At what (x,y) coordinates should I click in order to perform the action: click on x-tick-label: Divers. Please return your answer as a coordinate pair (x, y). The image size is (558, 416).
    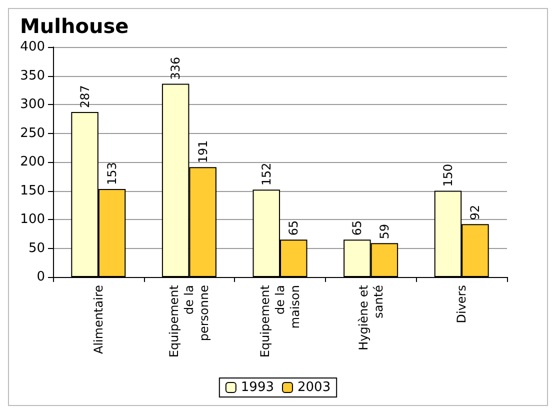
    Looking at the image, I should click on (461, 304).